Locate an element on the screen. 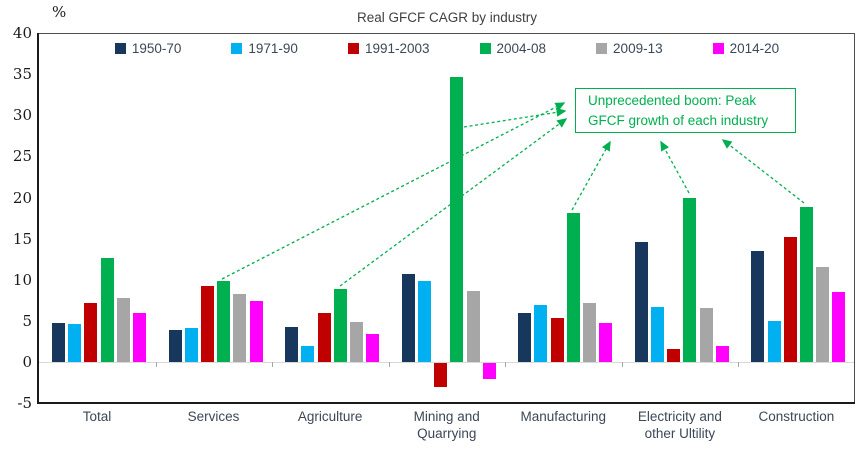  legend-item-2009-13: 2009-13 is located at coordinates (629, 48).